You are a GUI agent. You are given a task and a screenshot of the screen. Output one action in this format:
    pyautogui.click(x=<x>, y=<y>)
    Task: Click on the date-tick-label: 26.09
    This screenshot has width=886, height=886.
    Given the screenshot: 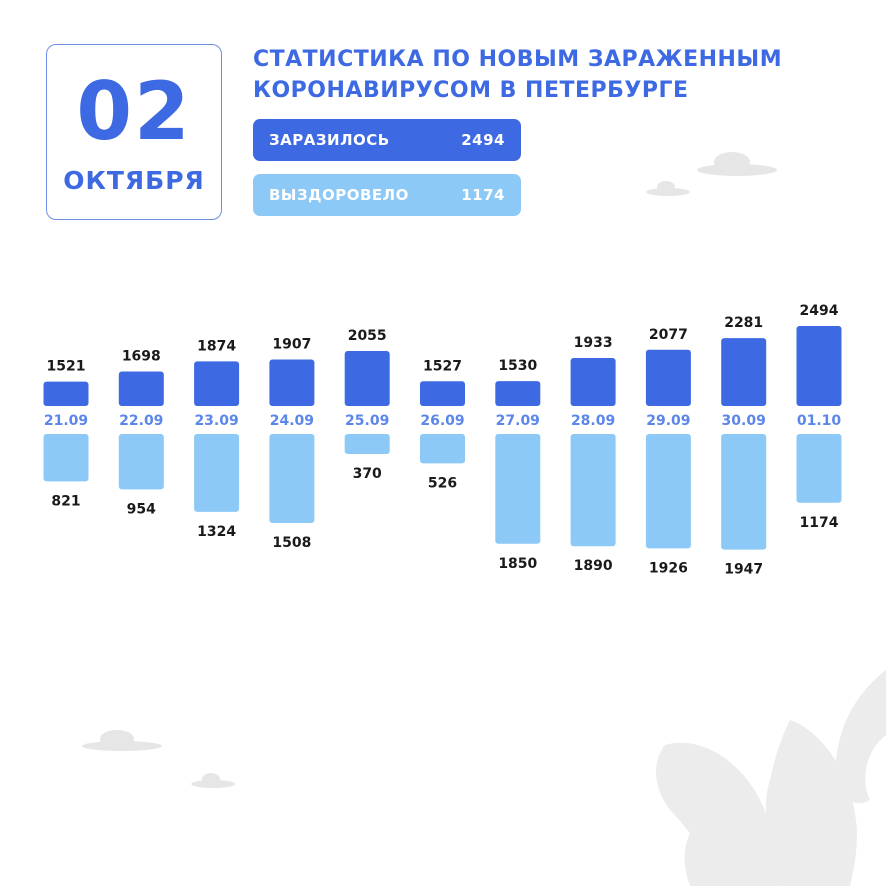 What is the action you would take?
    pyautogui.click(x=442, y=421)
    